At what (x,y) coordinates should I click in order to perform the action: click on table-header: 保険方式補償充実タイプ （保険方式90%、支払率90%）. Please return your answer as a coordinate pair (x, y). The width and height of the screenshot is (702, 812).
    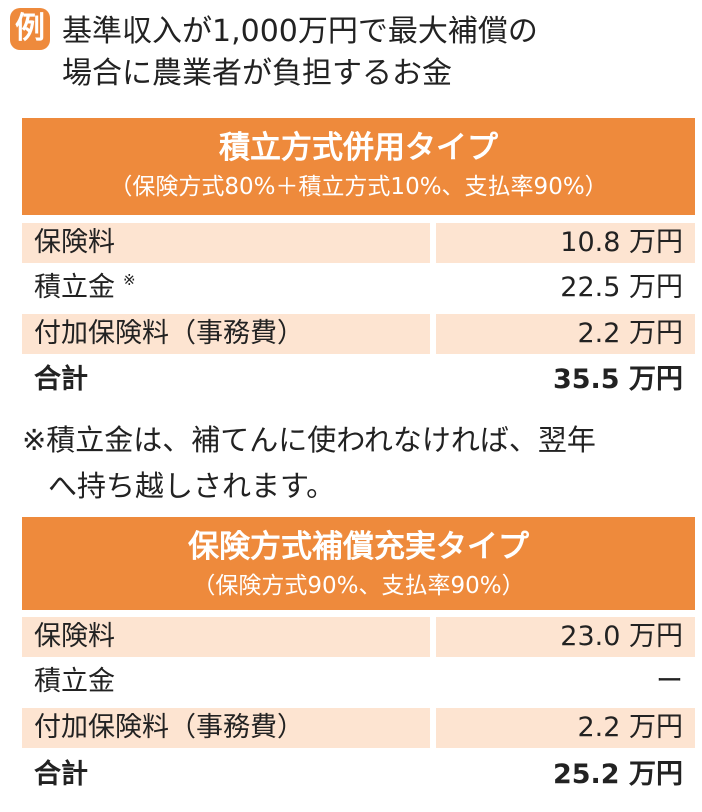
    Looking at the image, I should click on (358, 563).